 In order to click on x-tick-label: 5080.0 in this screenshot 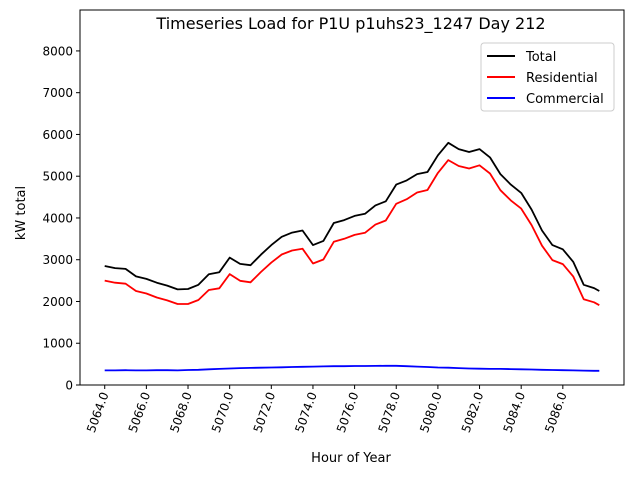, I will do `click(431, 412)`.